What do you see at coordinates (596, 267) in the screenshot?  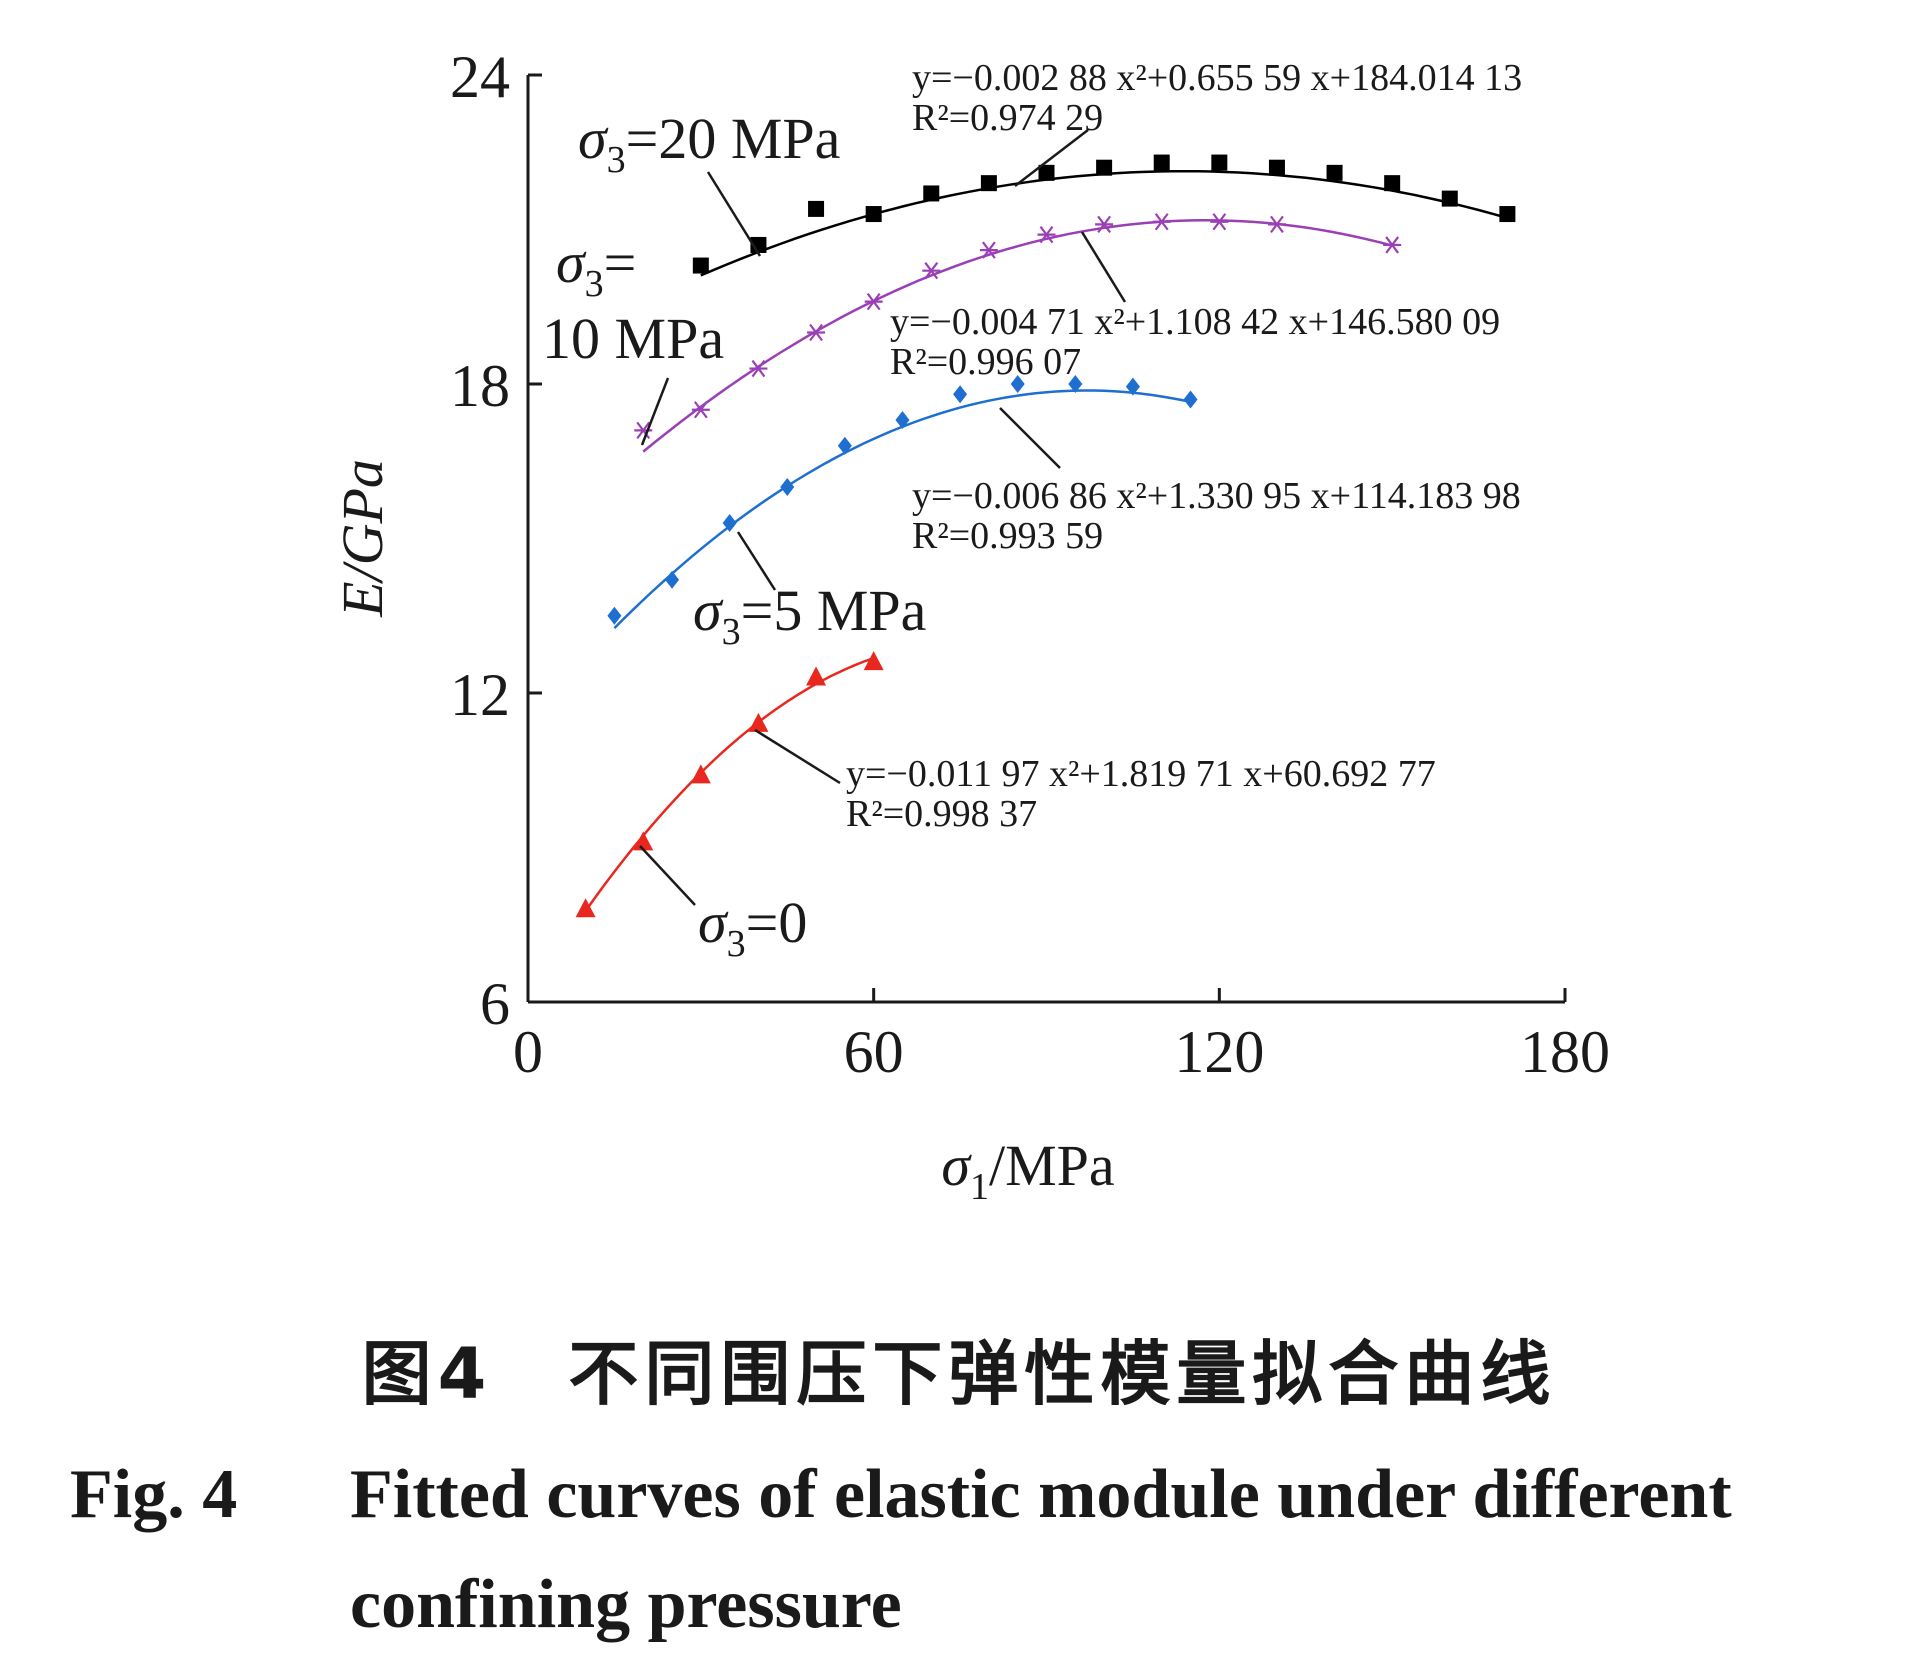 I see `label-sigma3-10-line1: σ3=` at bounding box center [596, 267].